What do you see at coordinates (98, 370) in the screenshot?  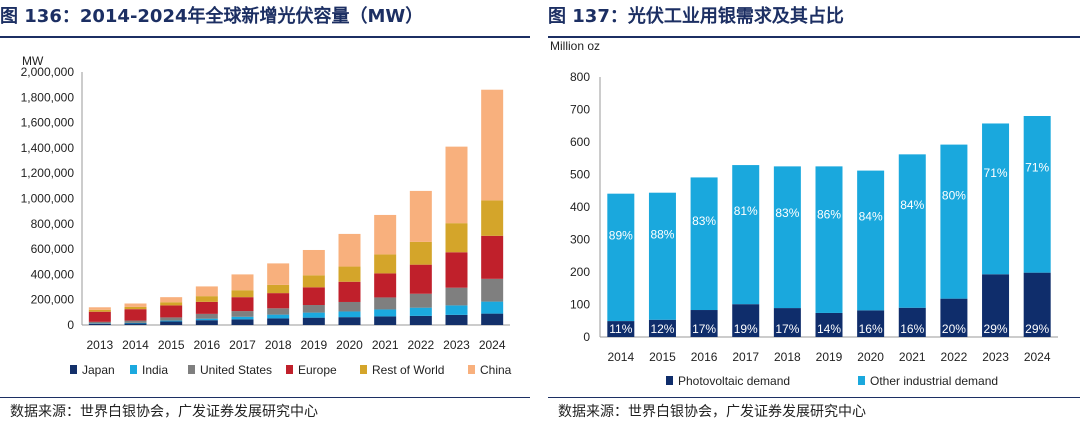 I see `legend-label-japan: Japan` at bounding box center [98, 370].